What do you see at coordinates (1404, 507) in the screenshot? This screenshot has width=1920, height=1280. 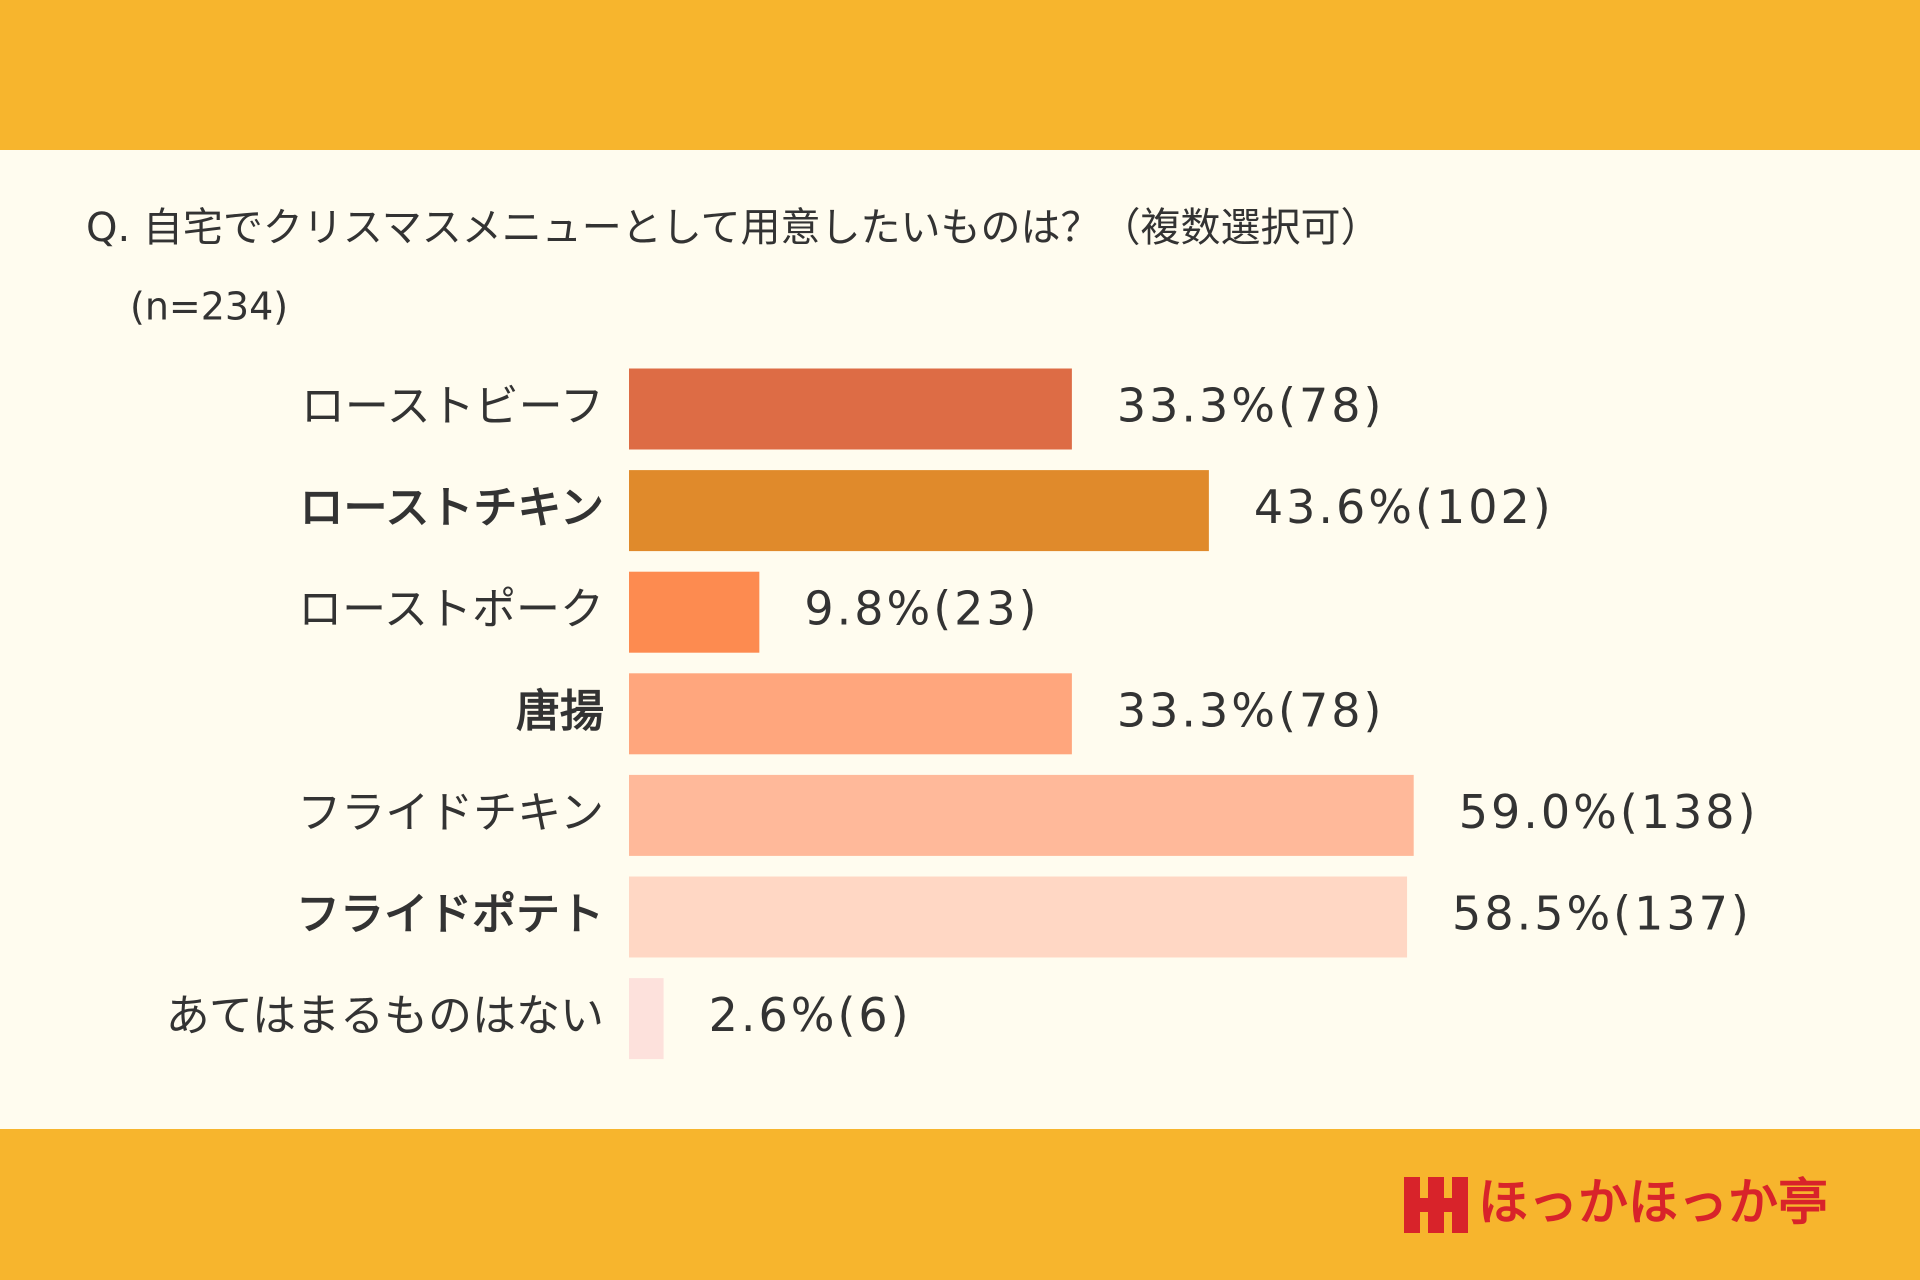 I see `value-label: 43.6%(102)` at bounding box center [1404, 507].